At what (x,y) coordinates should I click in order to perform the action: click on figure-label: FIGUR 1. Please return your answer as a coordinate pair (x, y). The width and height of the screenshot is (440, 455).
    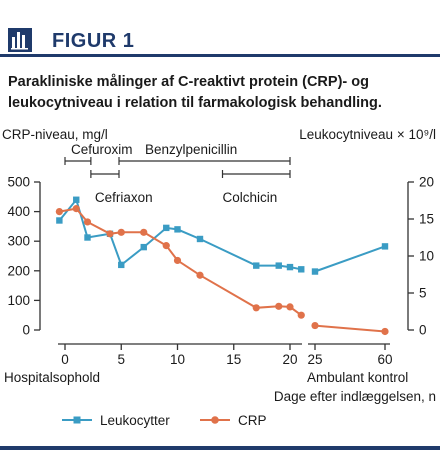
    Looking at the image, I should click on (93, 41).